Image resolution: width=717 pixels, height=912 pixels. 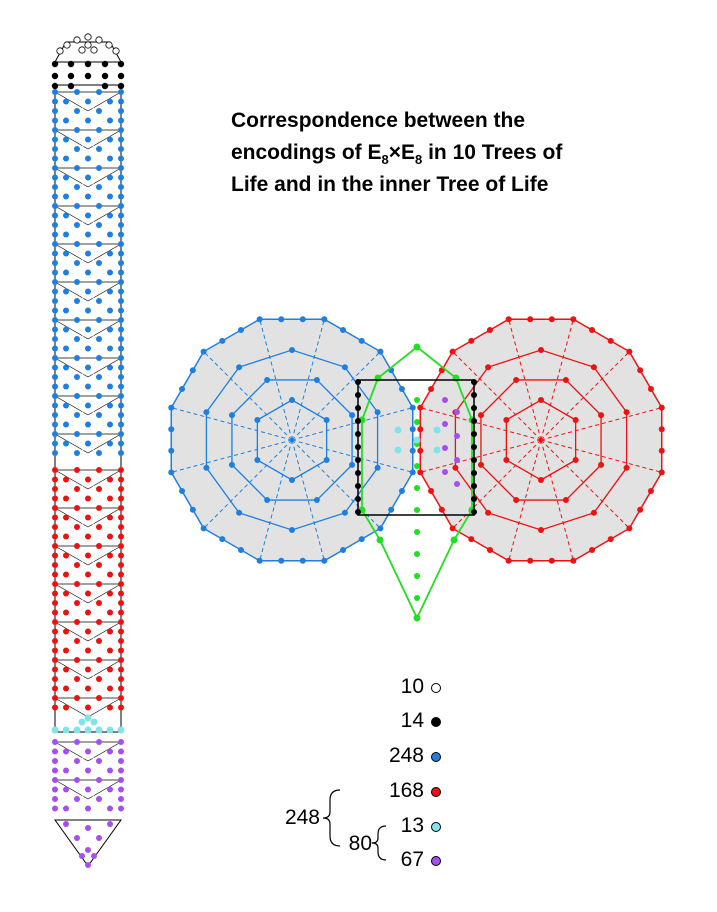 What do you see at coordinates (436, 792) in the screenshot?
I see `legend-dot-red` at bounding box center [436, 792].